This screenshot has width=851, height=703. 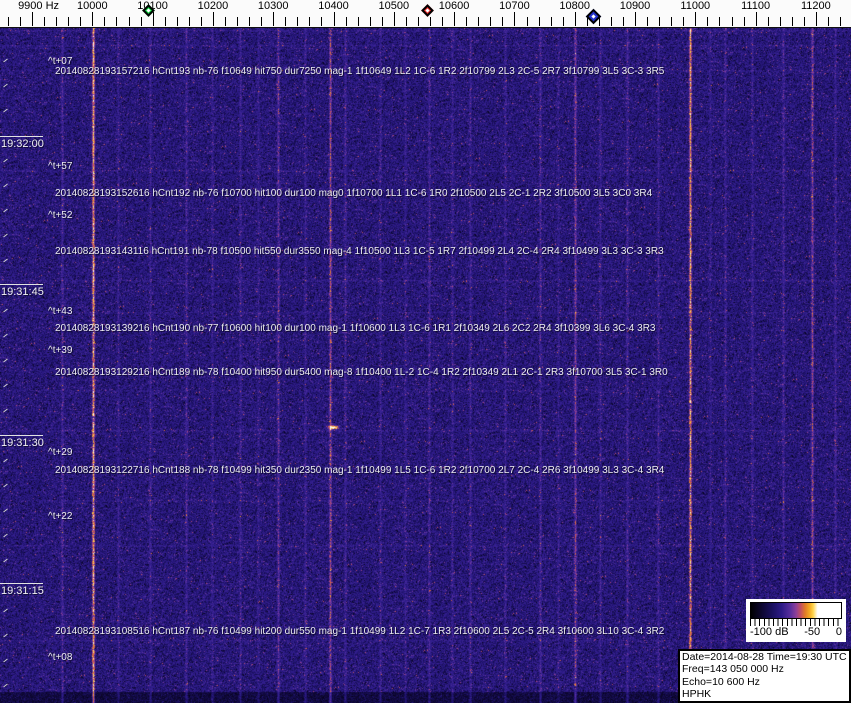 What do you see at coordinates (721, 681) in the screenshot?
I see `info-echo: Echo=10 600 Hz` at bounding box center [721, 681].